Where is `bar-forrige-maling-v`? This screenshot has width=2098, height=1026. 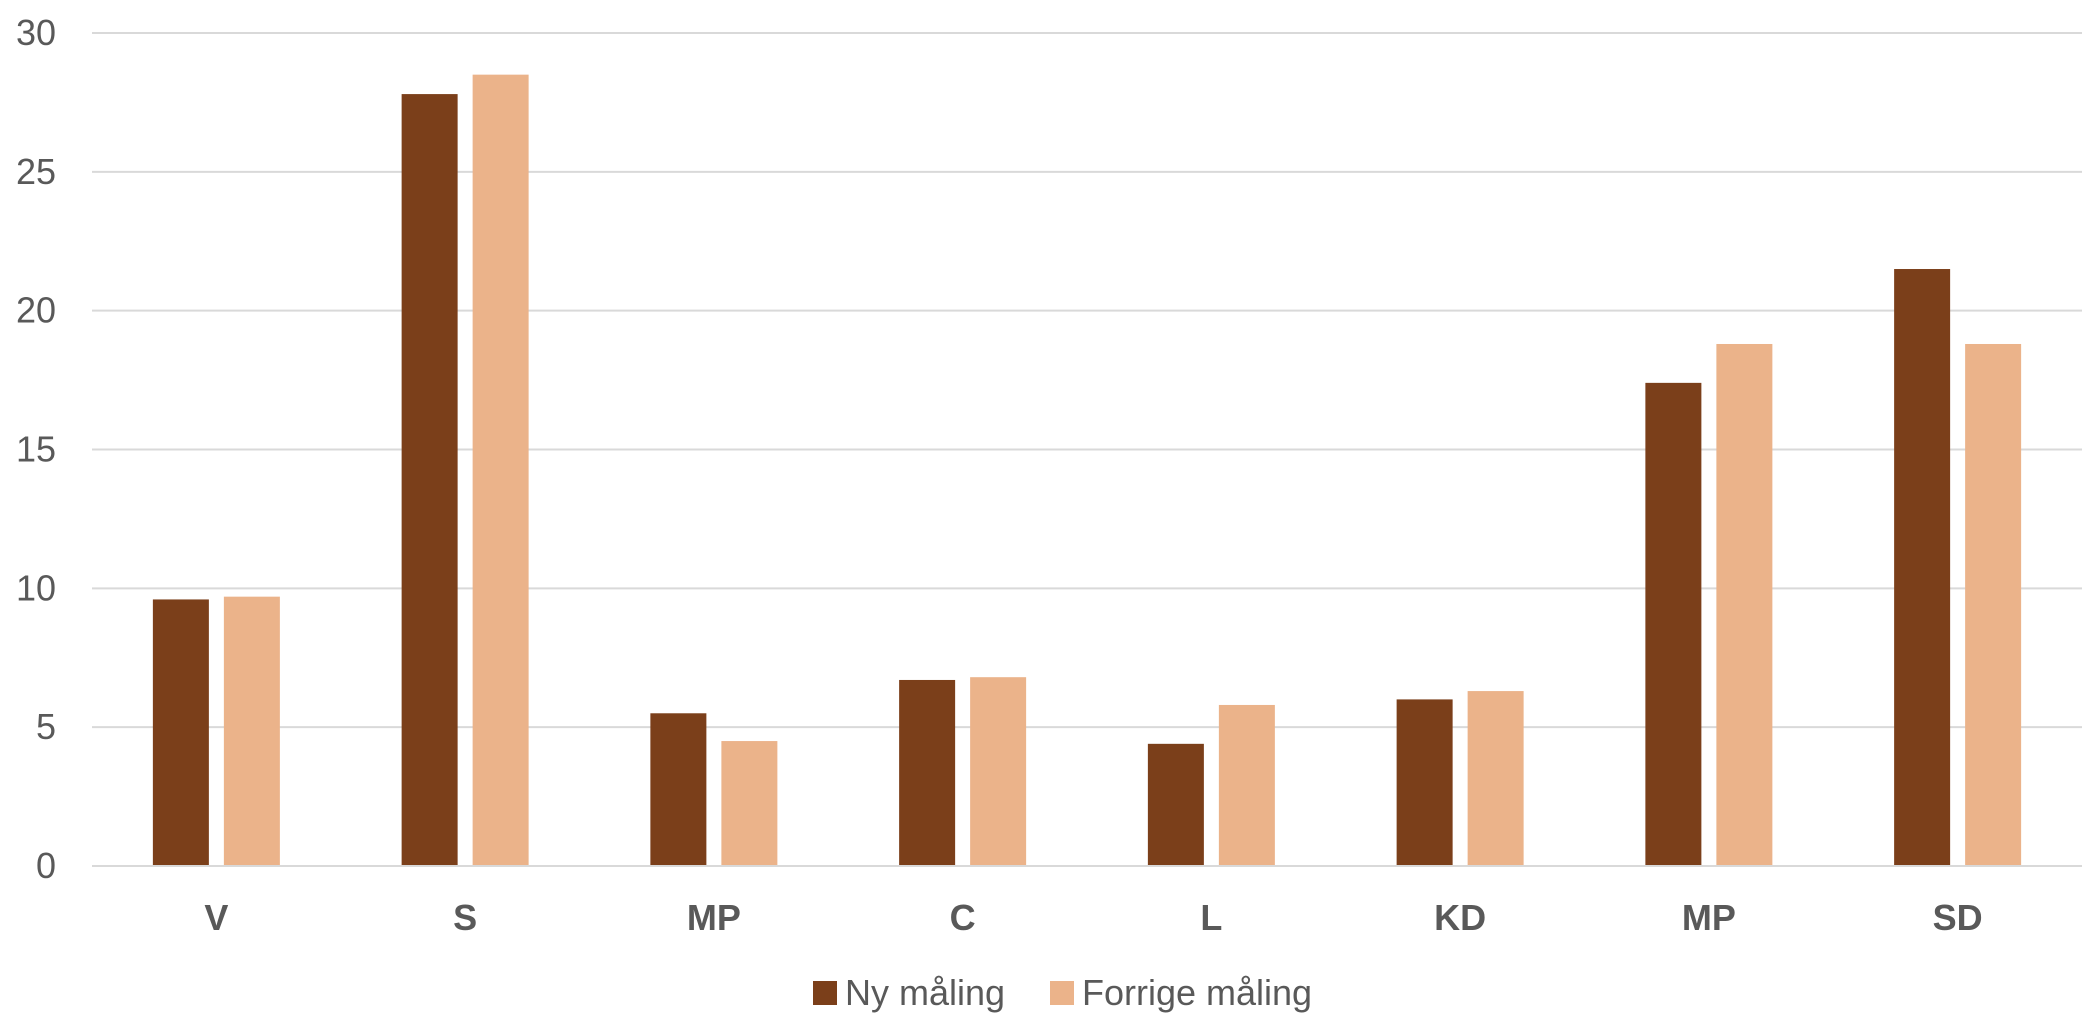 bar-forrige-maling-v is located at coordinates (251, 731).